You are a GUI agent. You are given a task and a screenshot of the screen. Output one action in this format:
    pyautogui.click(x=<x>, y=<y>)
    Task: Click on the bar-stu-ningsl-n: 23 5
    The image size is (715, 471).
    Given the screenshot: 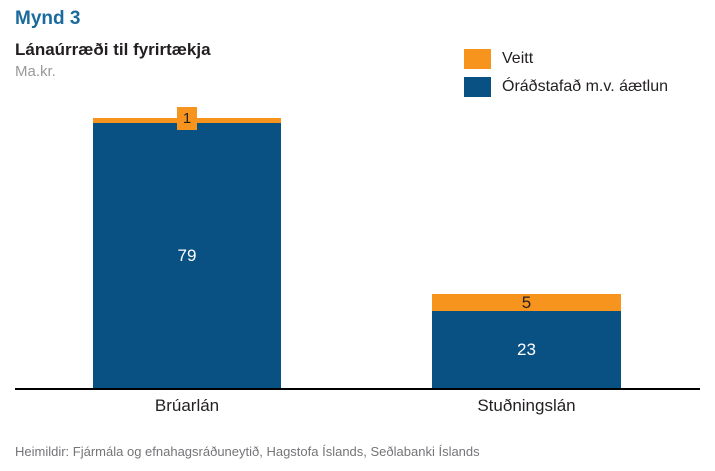 What is the action you would take?
    pyautogui.click(x=526, y=341)
    